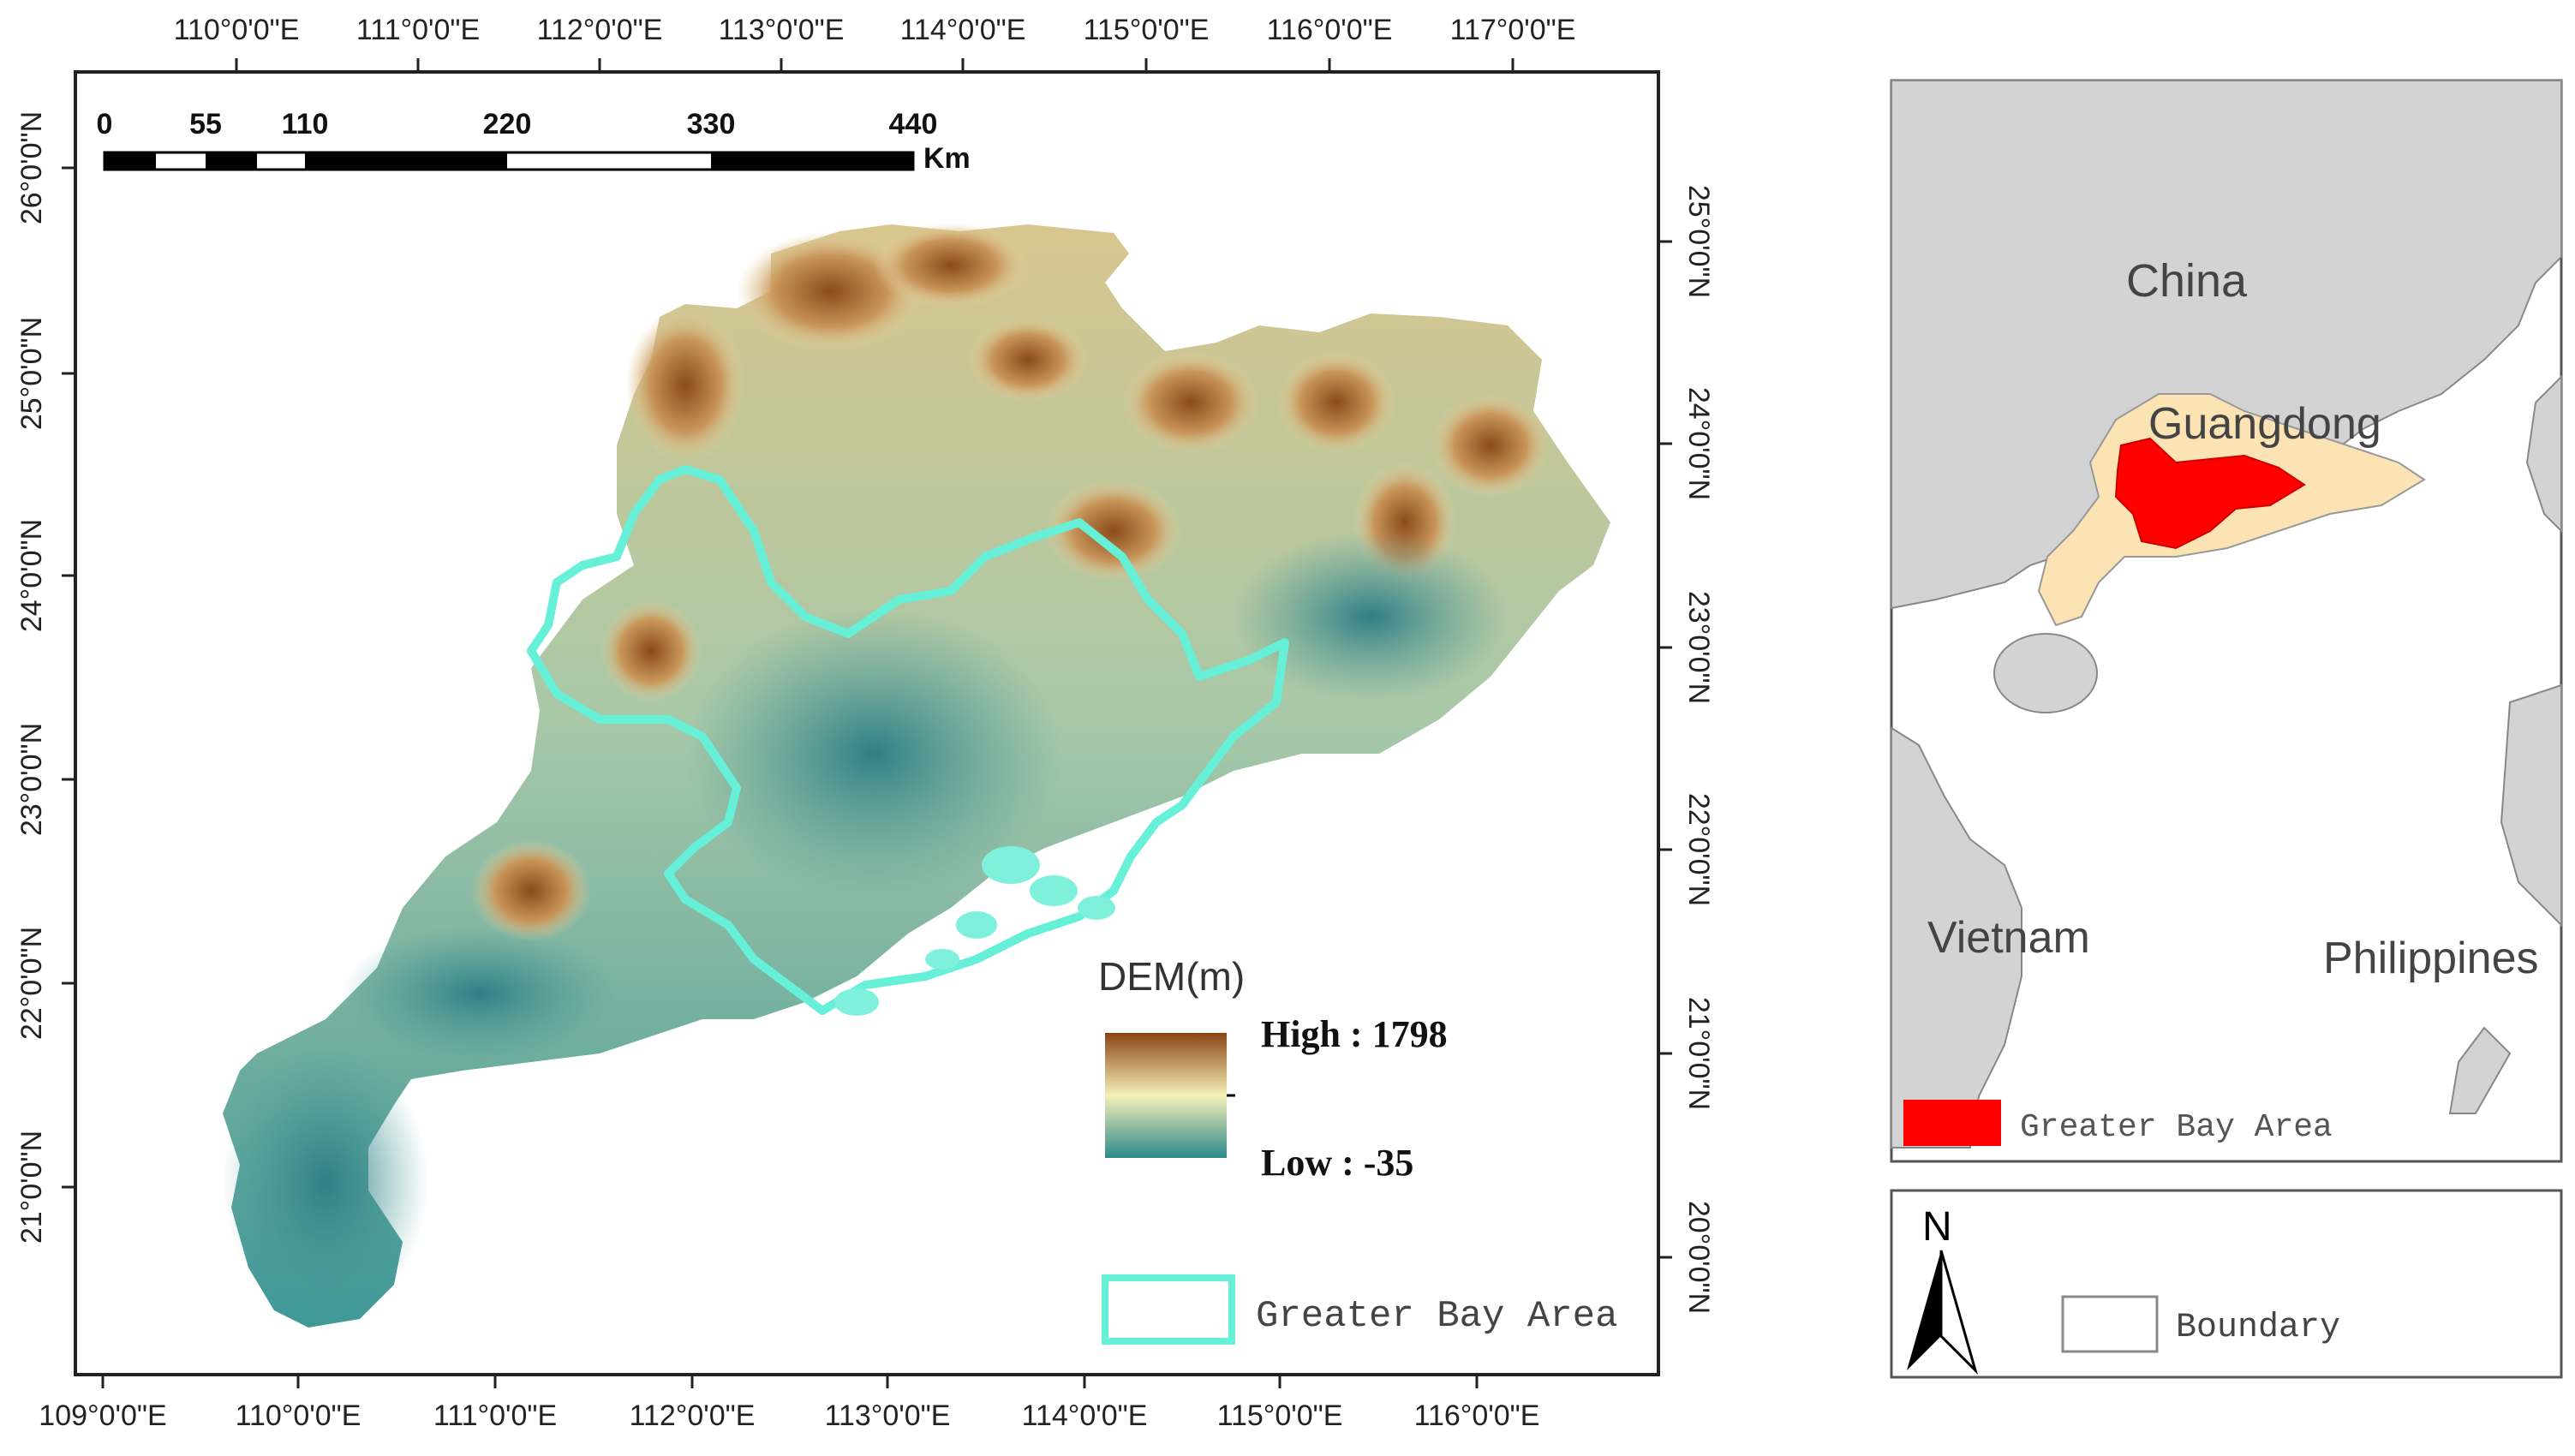 Image resolution: width=2575 pixels, height=1456 pixels. What do you see at coordinates (2531, 805) in the screenshot?
I see `philippines-landmass` at bounding box center [2531, 805].